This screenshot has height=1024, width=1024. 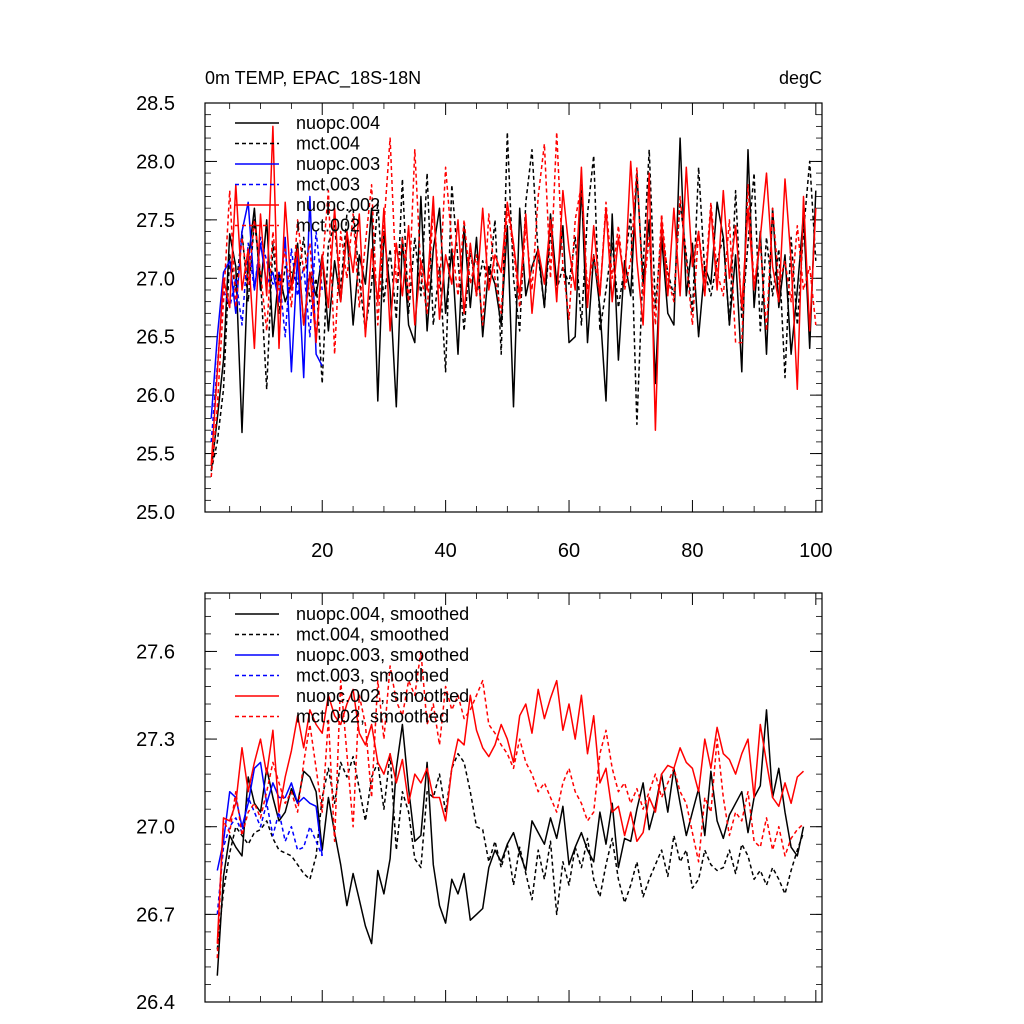 What do you see at coordinates (510, 851) in the screenshot?
I see `series-line-mct-004-smoothed` at bounding box center [510, 851].